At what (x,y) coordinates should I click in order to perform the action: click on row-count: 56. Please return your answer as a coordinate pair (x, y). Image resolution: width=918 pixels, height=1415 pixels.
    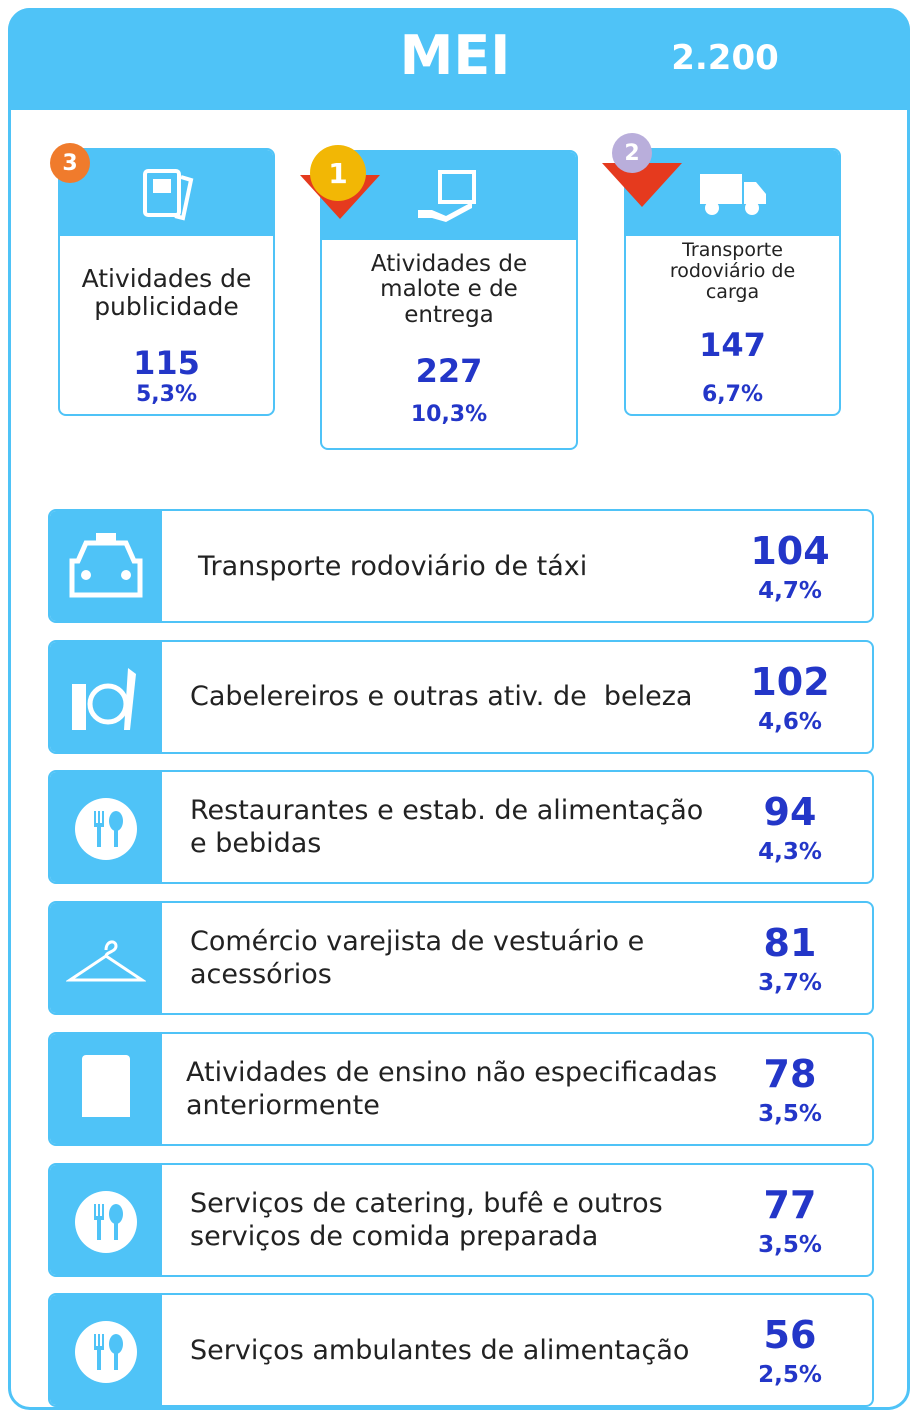
    Looking at the image, I should click on (790, 1335).